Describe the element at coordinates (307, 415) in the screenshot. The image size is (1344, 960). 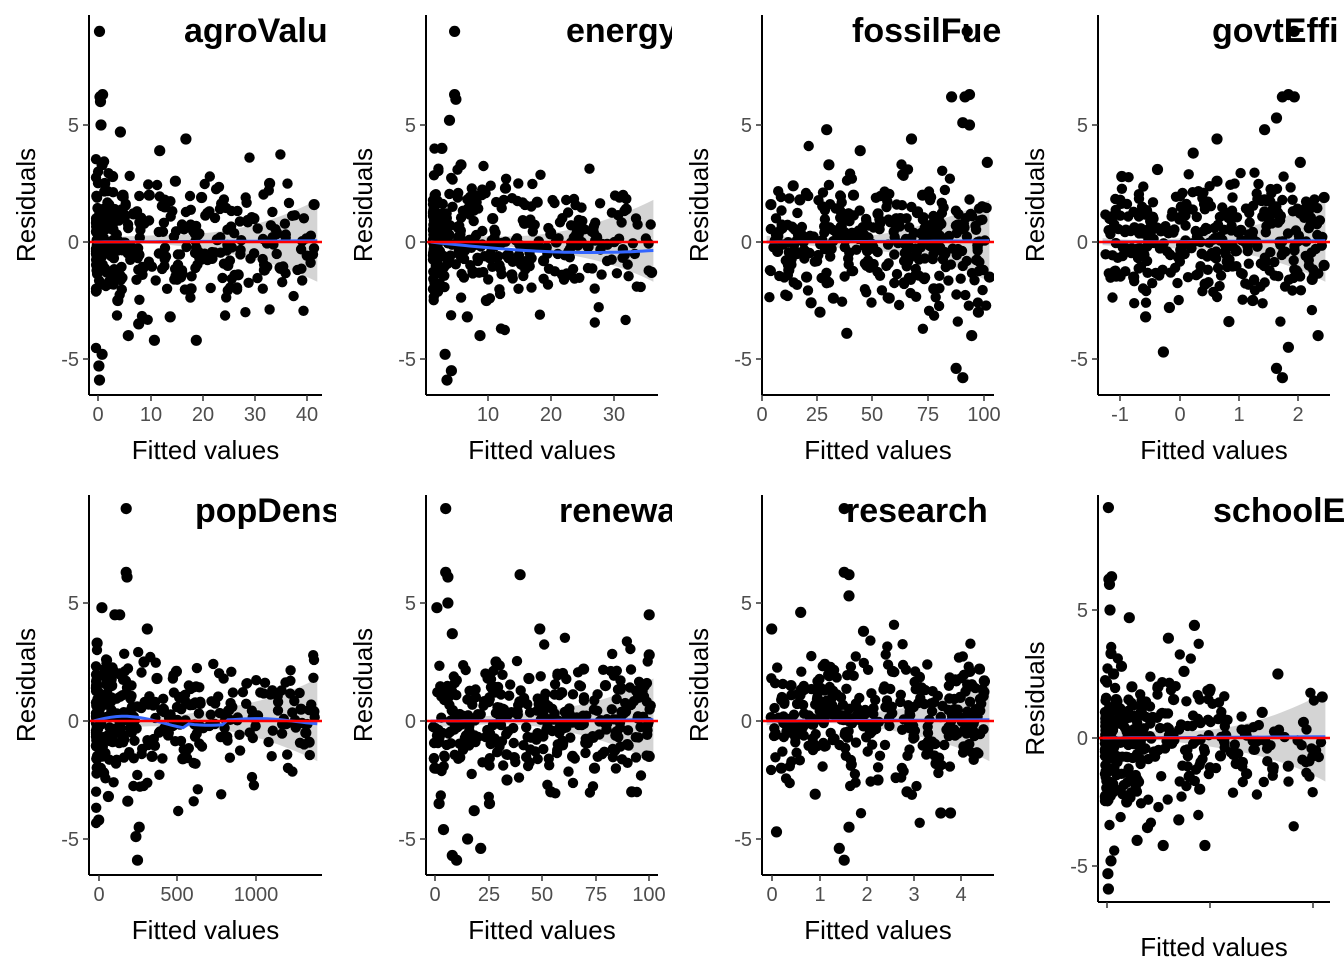
I see `x-tick-label: 40` at that location.